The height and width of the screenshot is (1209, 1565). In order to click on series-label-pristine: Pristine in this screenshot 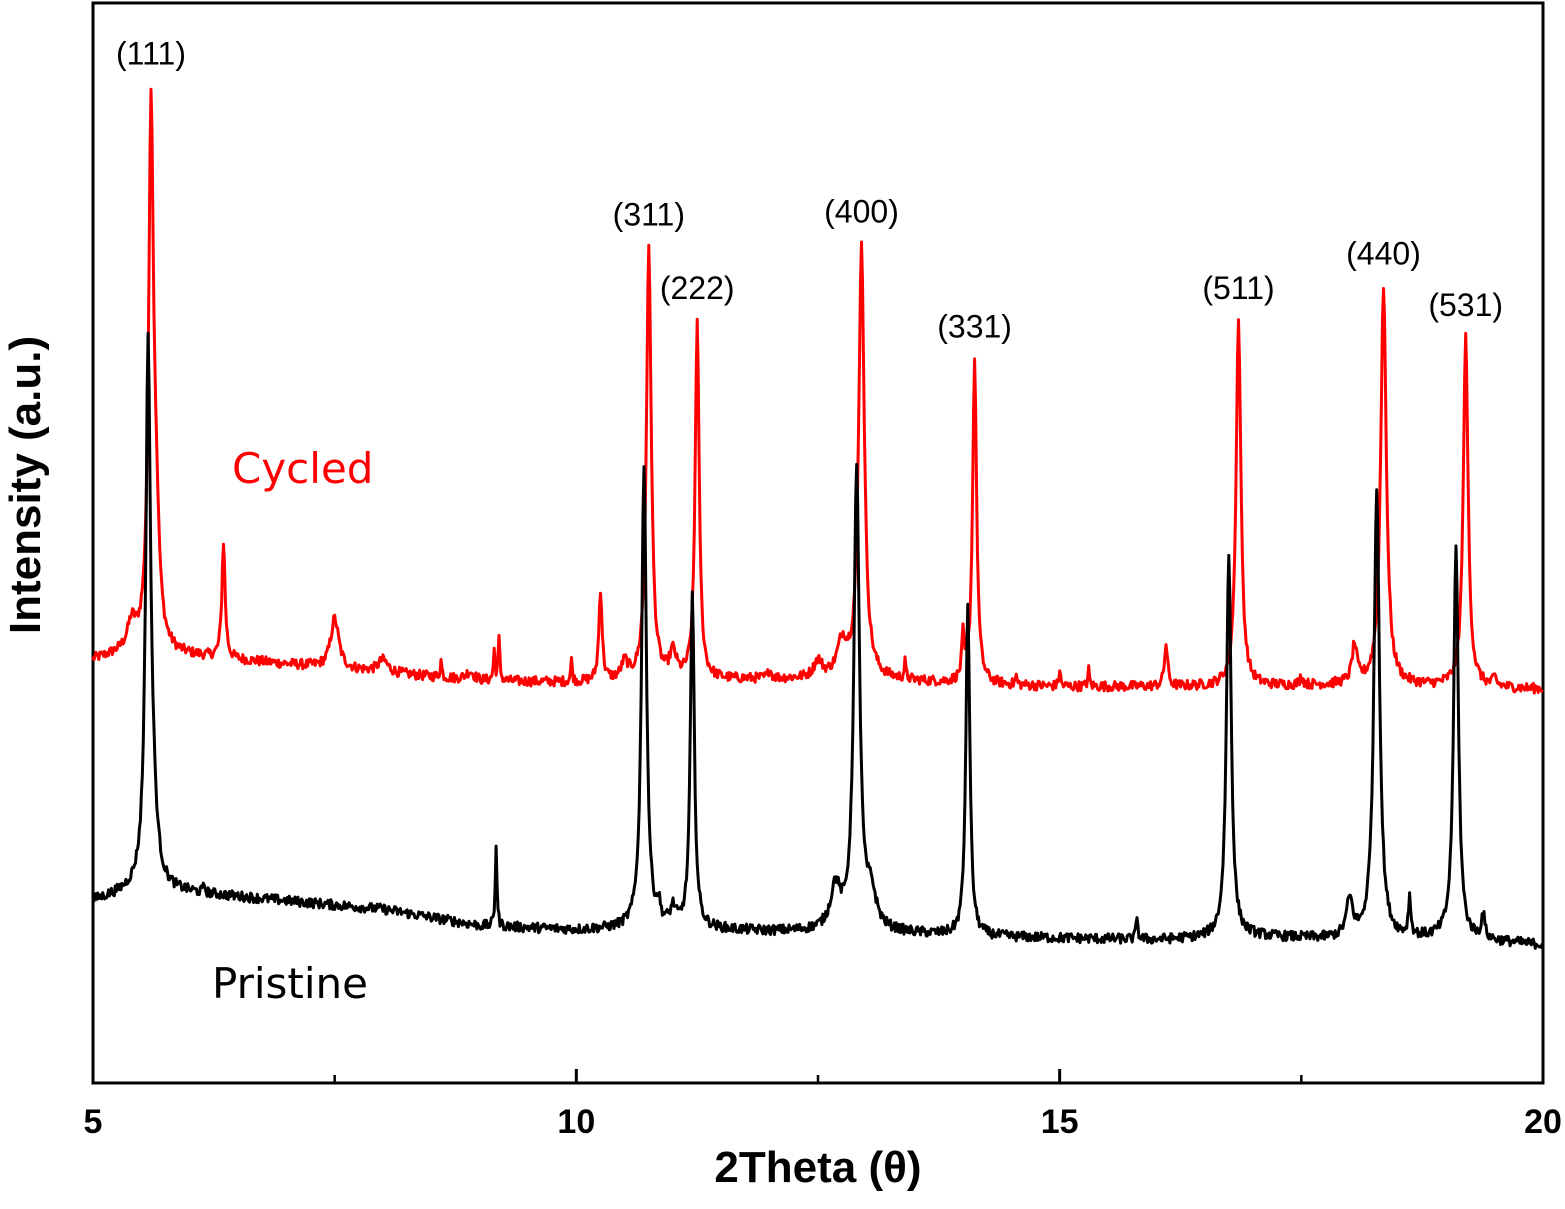, I will do `click(290, 983)`.